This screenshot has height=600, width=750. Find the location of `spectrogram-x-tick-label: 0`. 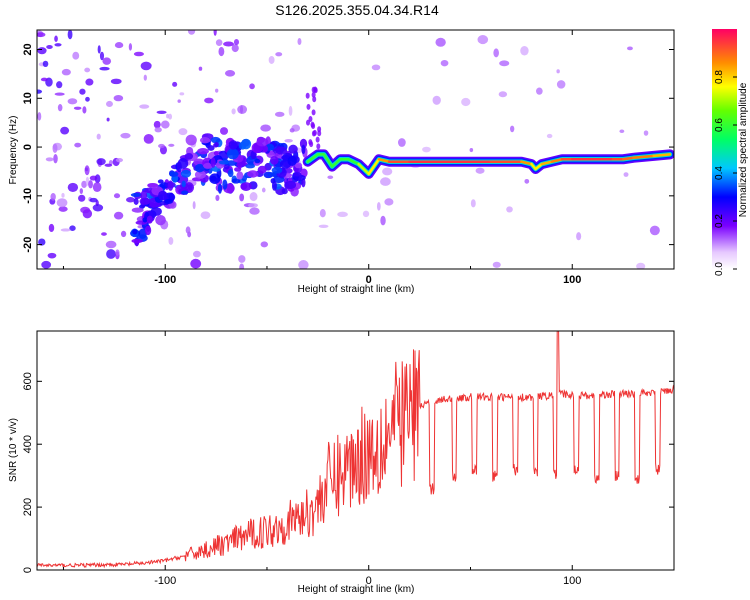

spectrogram-x-tick-label: 0 is located at coordinates (369, 280).